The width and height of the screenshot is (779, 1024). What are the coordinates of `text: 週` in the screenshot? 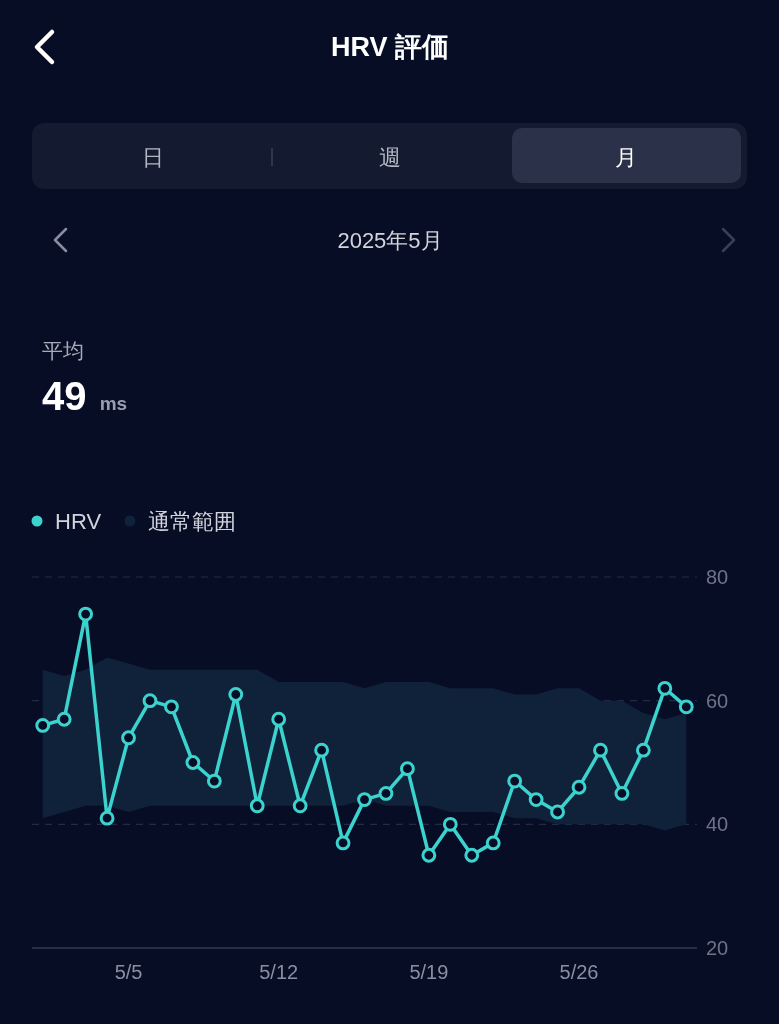 It's located at (390, 157).